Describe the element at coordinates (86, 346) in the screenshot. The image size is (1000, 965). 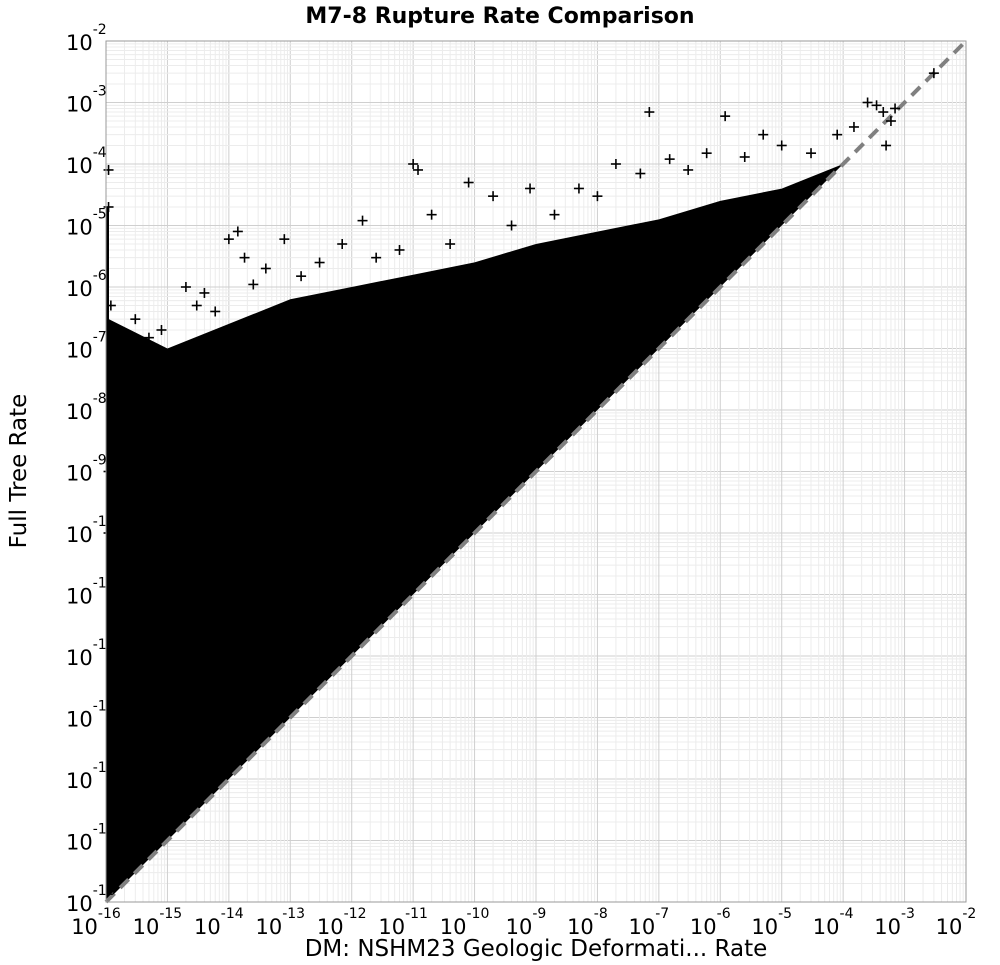
I see `y-tick-label: 10⁻⁷` at that location.